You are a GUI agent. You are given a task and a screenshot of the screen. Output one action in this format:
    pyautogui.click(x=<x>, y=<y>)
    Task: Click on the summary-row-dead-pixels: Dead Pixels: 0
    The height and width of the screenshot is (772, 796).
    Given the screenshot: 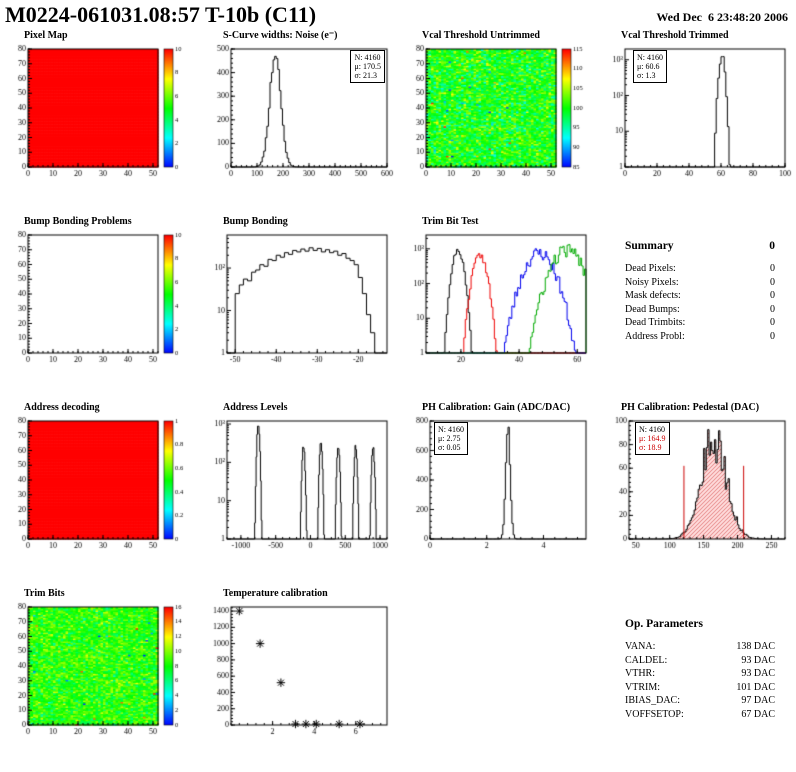 What is the action you would take?
    pyautogui.click(x=700, y=268)
    